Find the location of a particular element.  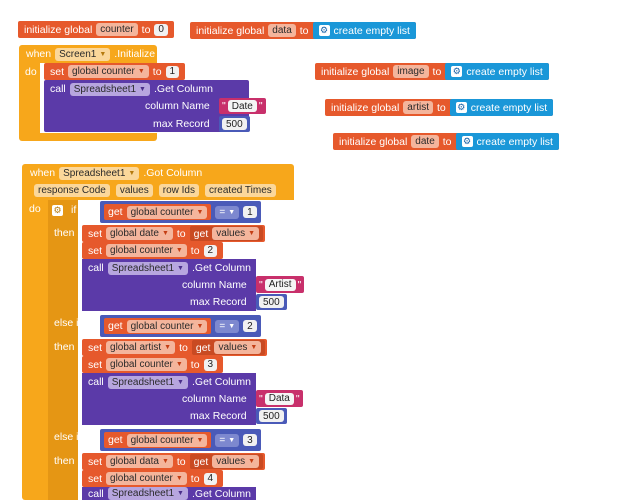

component-dropdown: Screen1 ▼ is located at coordinates (83, 54).